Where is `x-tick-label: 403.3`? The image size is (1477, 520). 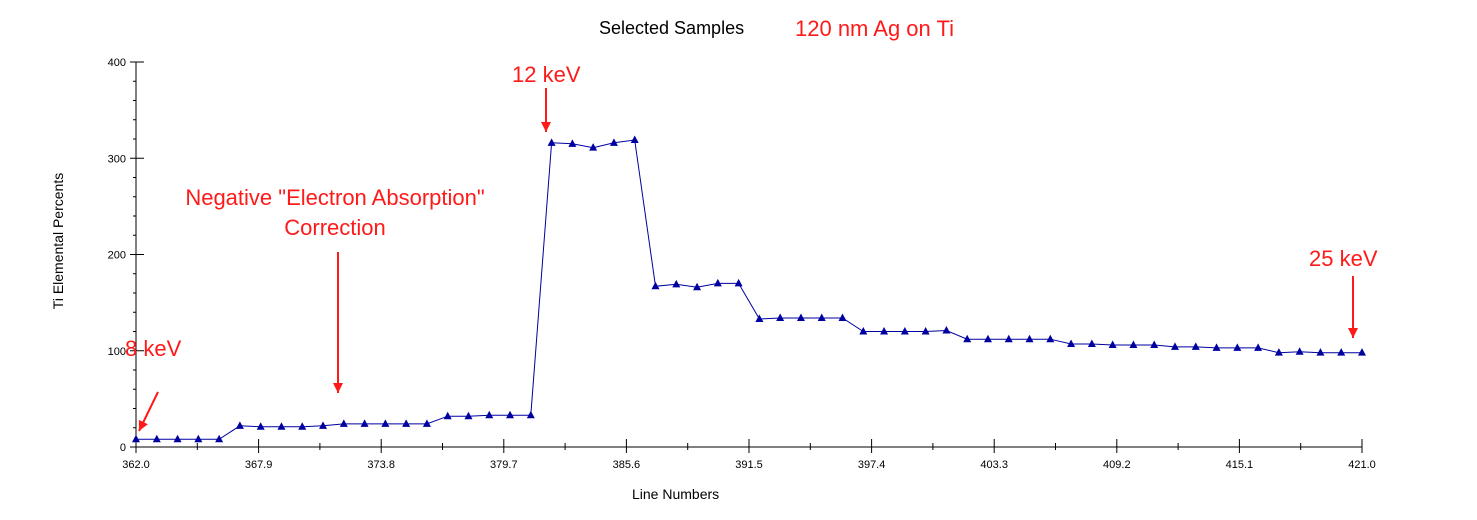 x-tick-label: 403.3 is located at coordinates (994, 465).